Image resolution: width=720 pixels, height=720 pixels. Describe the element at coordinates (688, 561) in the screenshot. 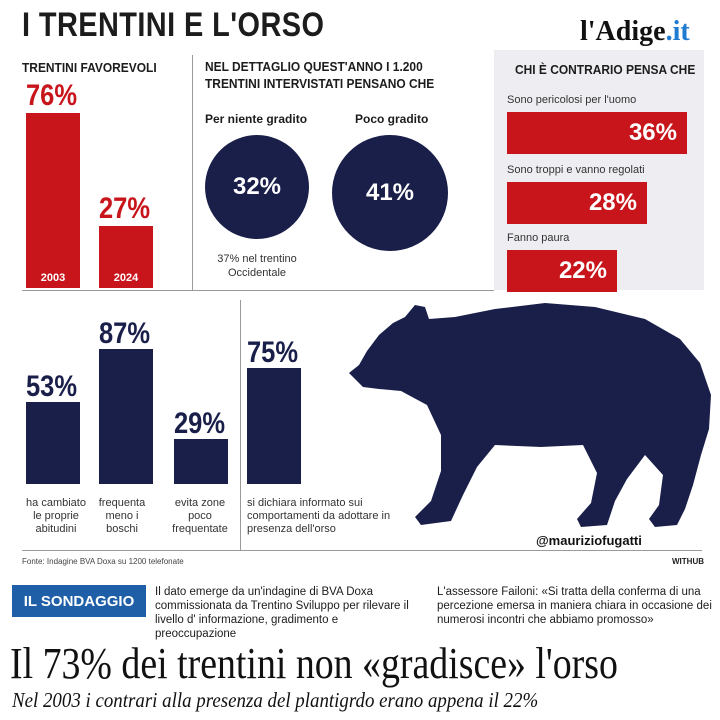

I see `credit: WITHUB` at that location.